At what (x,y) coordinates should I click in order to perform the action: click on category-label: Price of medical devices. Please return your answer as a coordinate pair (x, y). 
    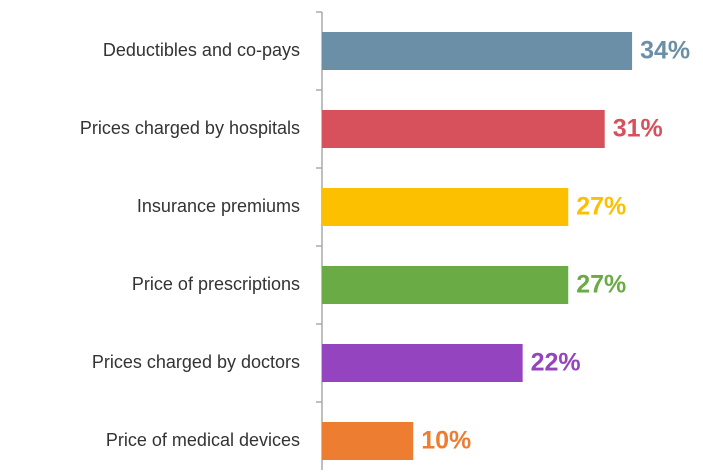
    Looking at the image, I should click on (203, 440).